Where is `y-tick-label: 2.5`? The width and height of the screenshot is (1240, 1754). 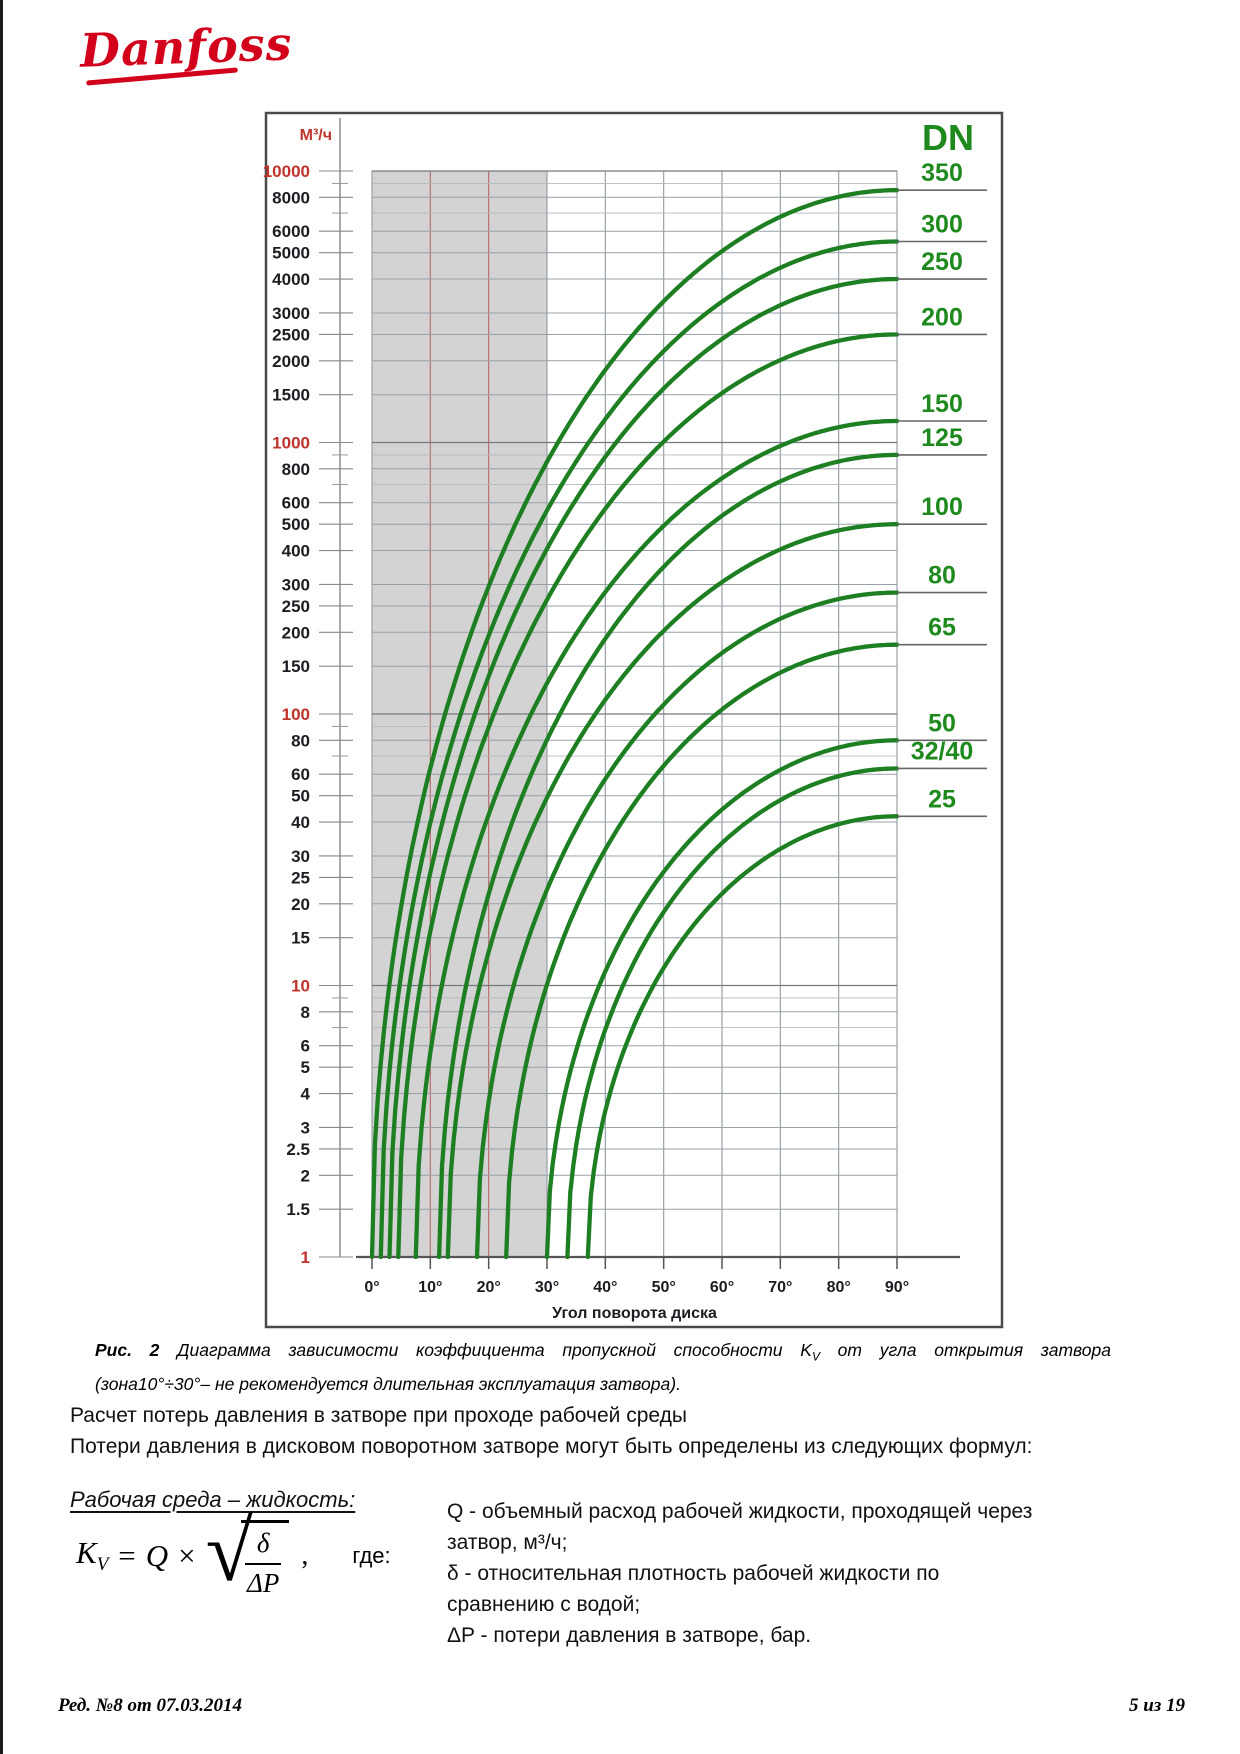 y-tick-label: 2.5 is located at coordinates (298, 1149).